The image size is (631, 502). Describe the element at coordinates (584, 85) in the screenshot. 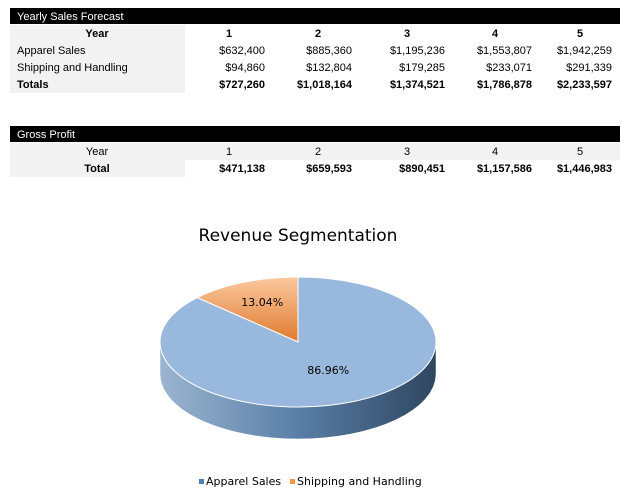

I see `cell: $2,233,597` at that location.